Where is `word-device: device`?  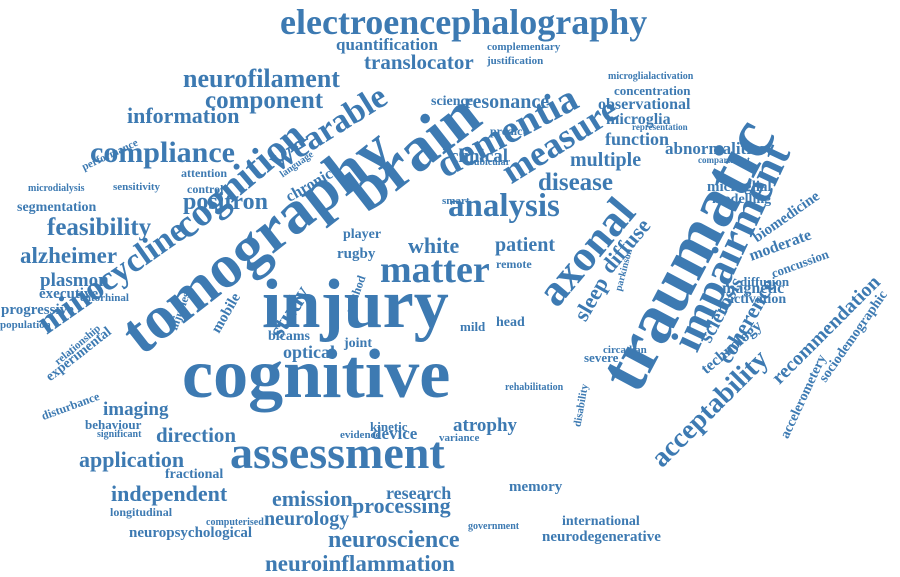 word-device: device is located at coordinates (395, 433).